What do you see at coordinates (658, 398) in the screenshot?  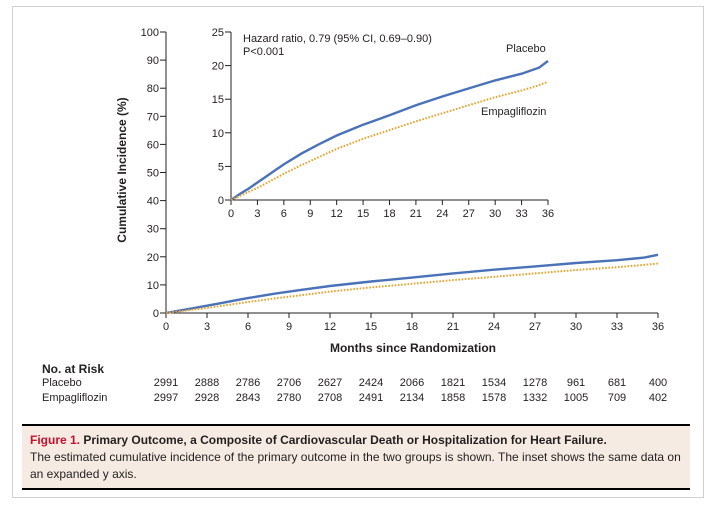 I see `risk-count-empagliflozin-36: 402` at bounding box center [658, 398].